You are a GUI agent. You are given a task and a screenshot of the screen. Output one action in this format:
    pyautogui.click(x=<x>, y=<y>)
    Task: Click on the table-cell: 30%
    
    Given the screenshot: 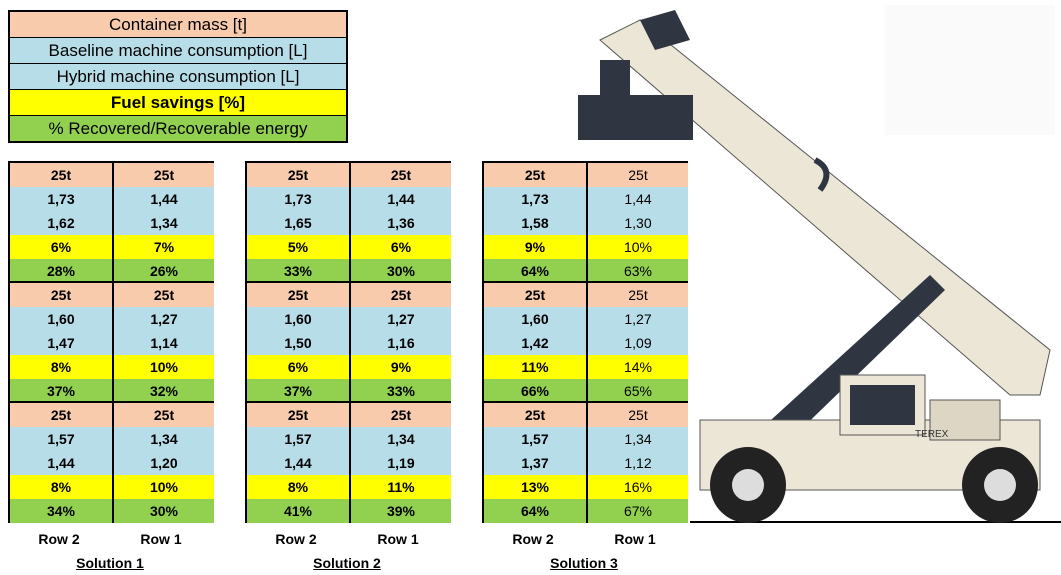 What is the action you would take?
    pyautogui.click(x=400, y=271)
    